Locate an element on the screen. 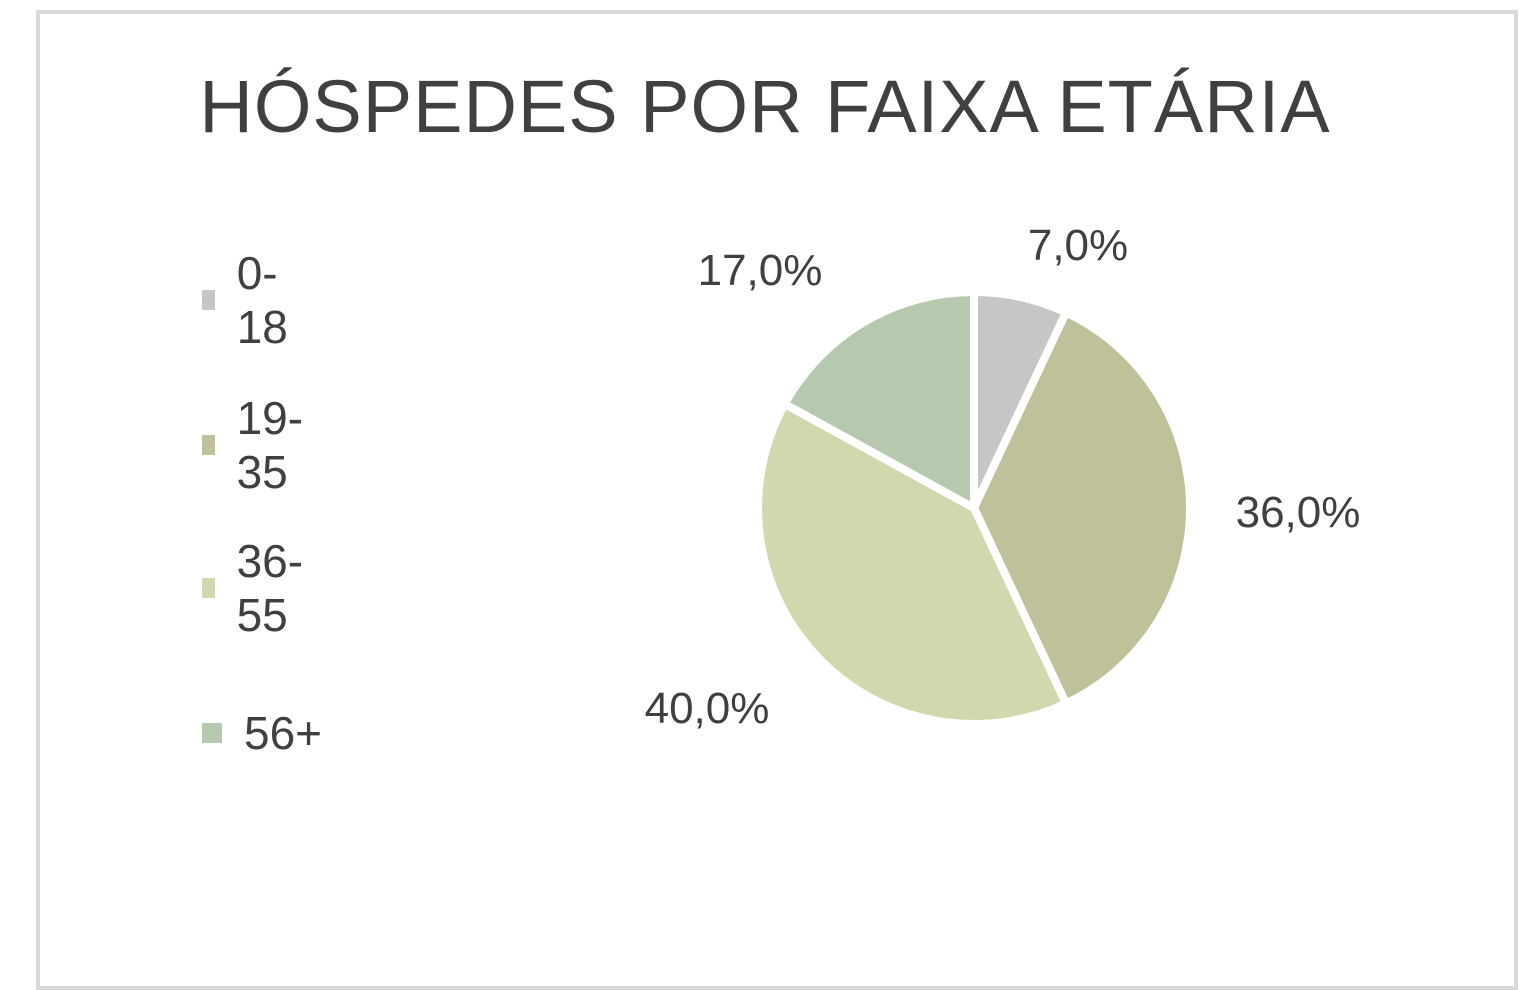  data-label-0-18: 7,0% is located at coordinates (1078, 245).